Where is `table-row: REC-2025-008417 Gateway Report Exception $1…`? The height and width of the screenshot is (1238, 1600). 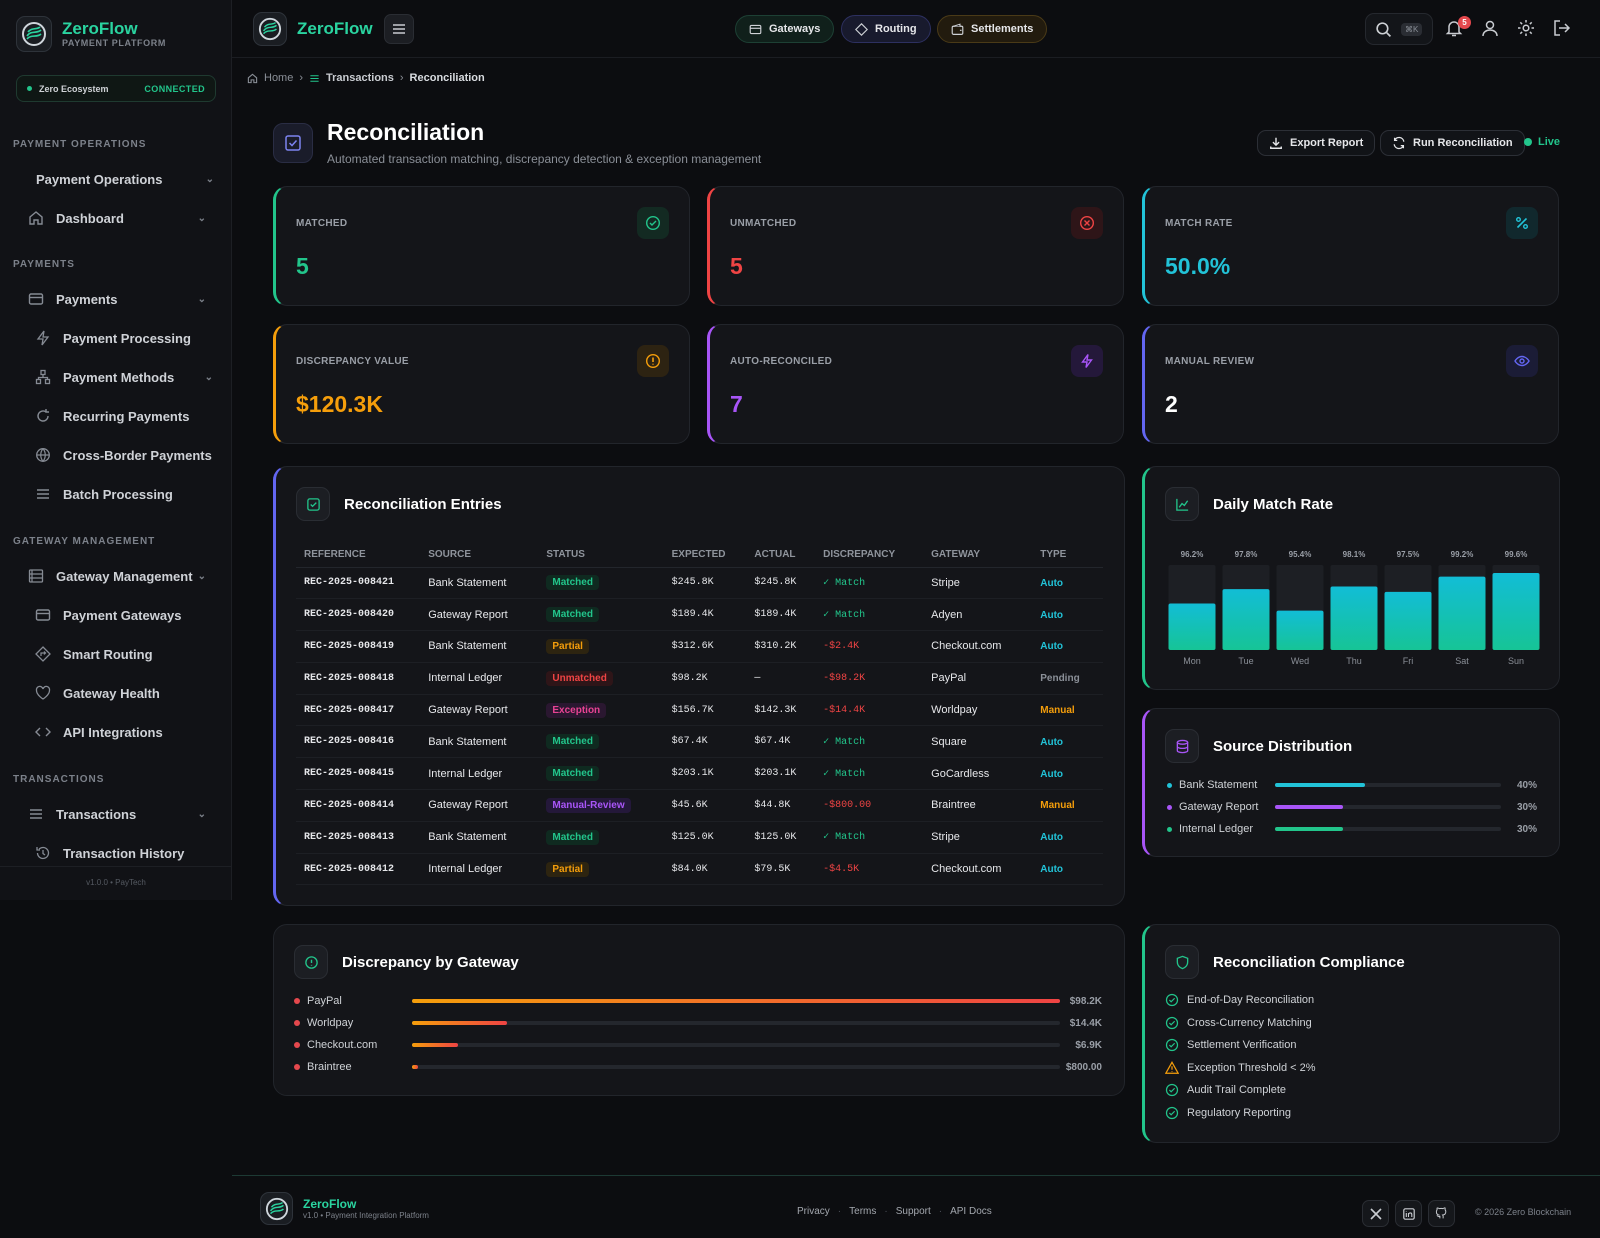 table-row: REC-2025-008417 Gateway Report Exception $1… is located at coordinates (699, 710).